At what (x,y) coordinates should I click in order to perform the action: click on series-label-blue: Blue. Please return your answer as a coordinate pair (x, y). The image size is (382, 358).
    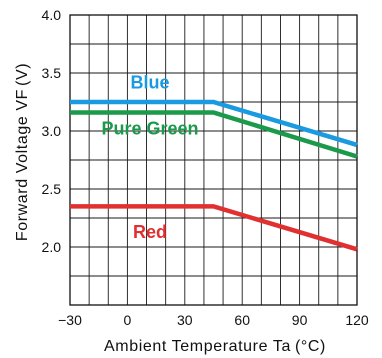
    Looking at the image, I should click on (149, 82).